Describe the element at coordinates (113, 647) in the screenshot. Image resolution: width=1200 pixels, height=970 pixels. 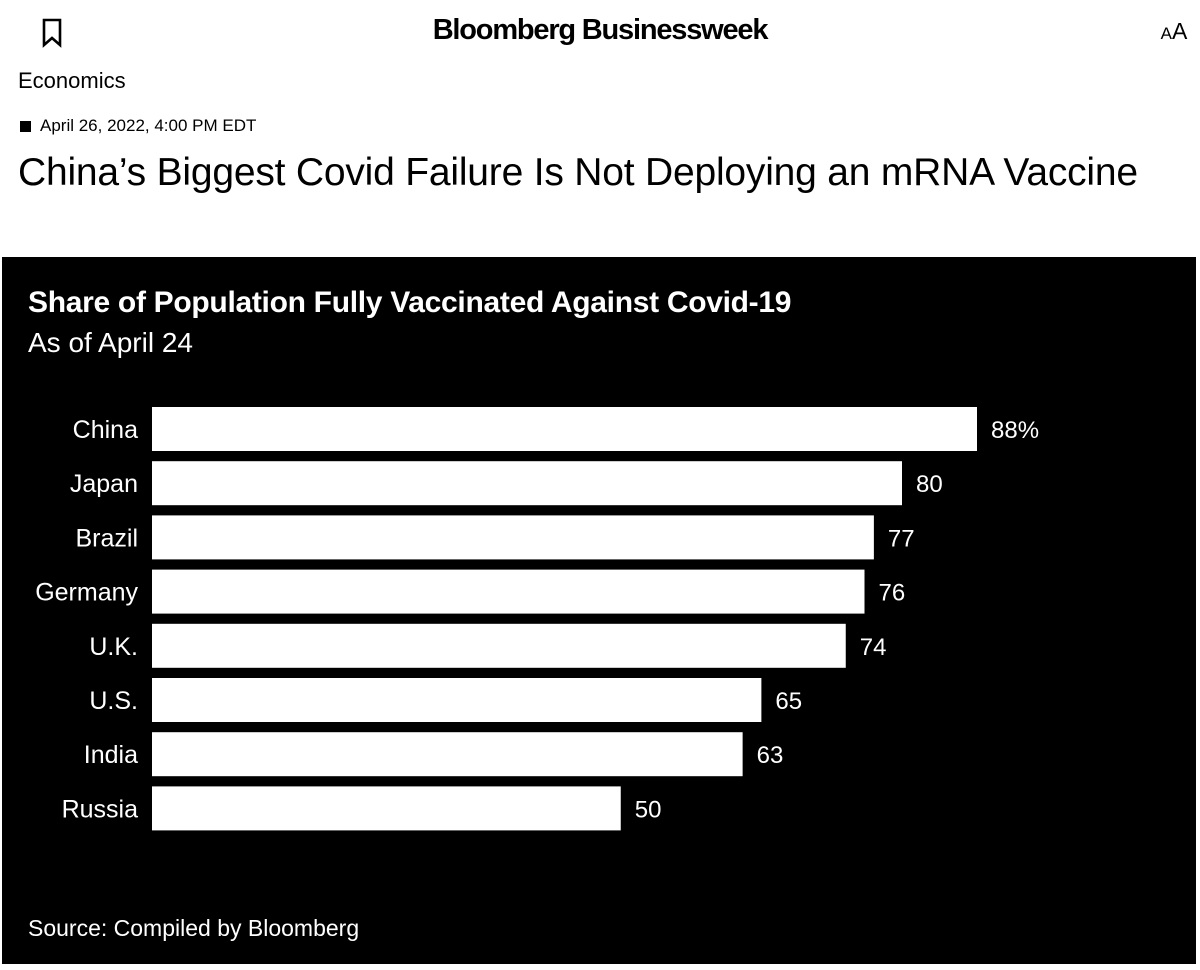
I see `category-label: U.K.` at that location.